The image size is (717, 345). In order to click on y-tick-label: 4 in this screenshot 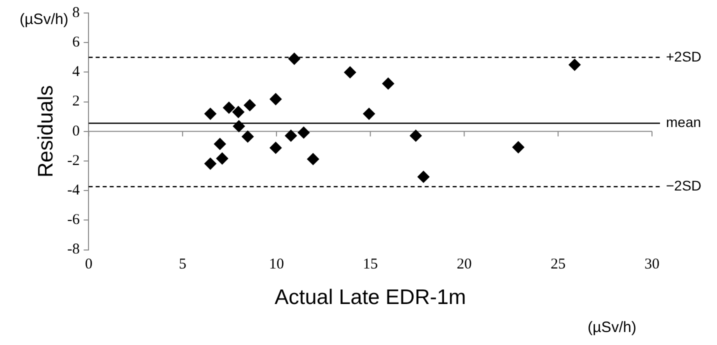, I will do `click(76, 72)`.